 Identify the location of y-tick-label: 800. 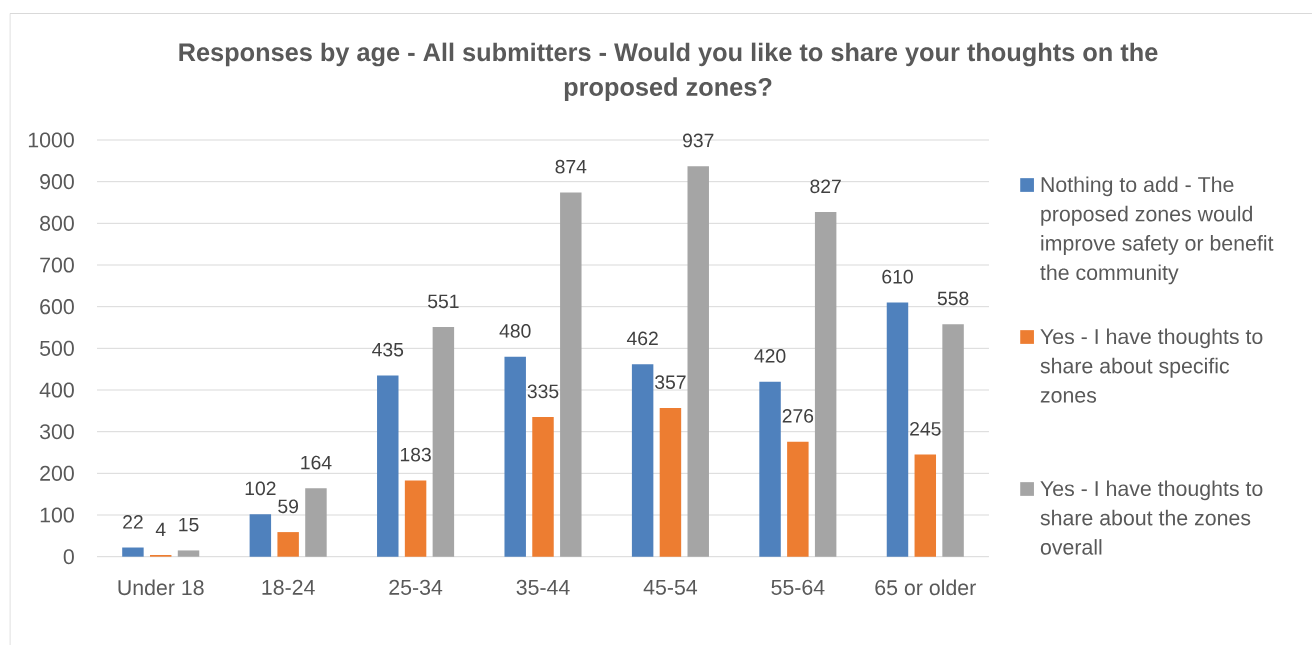
(57, 223).